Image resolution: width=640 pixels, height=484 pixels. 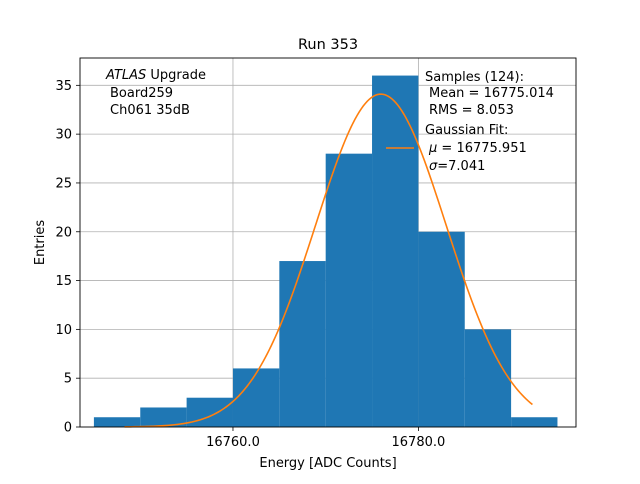 I want to click on svg-text: σ=7.041, so click(x=457, y=166).